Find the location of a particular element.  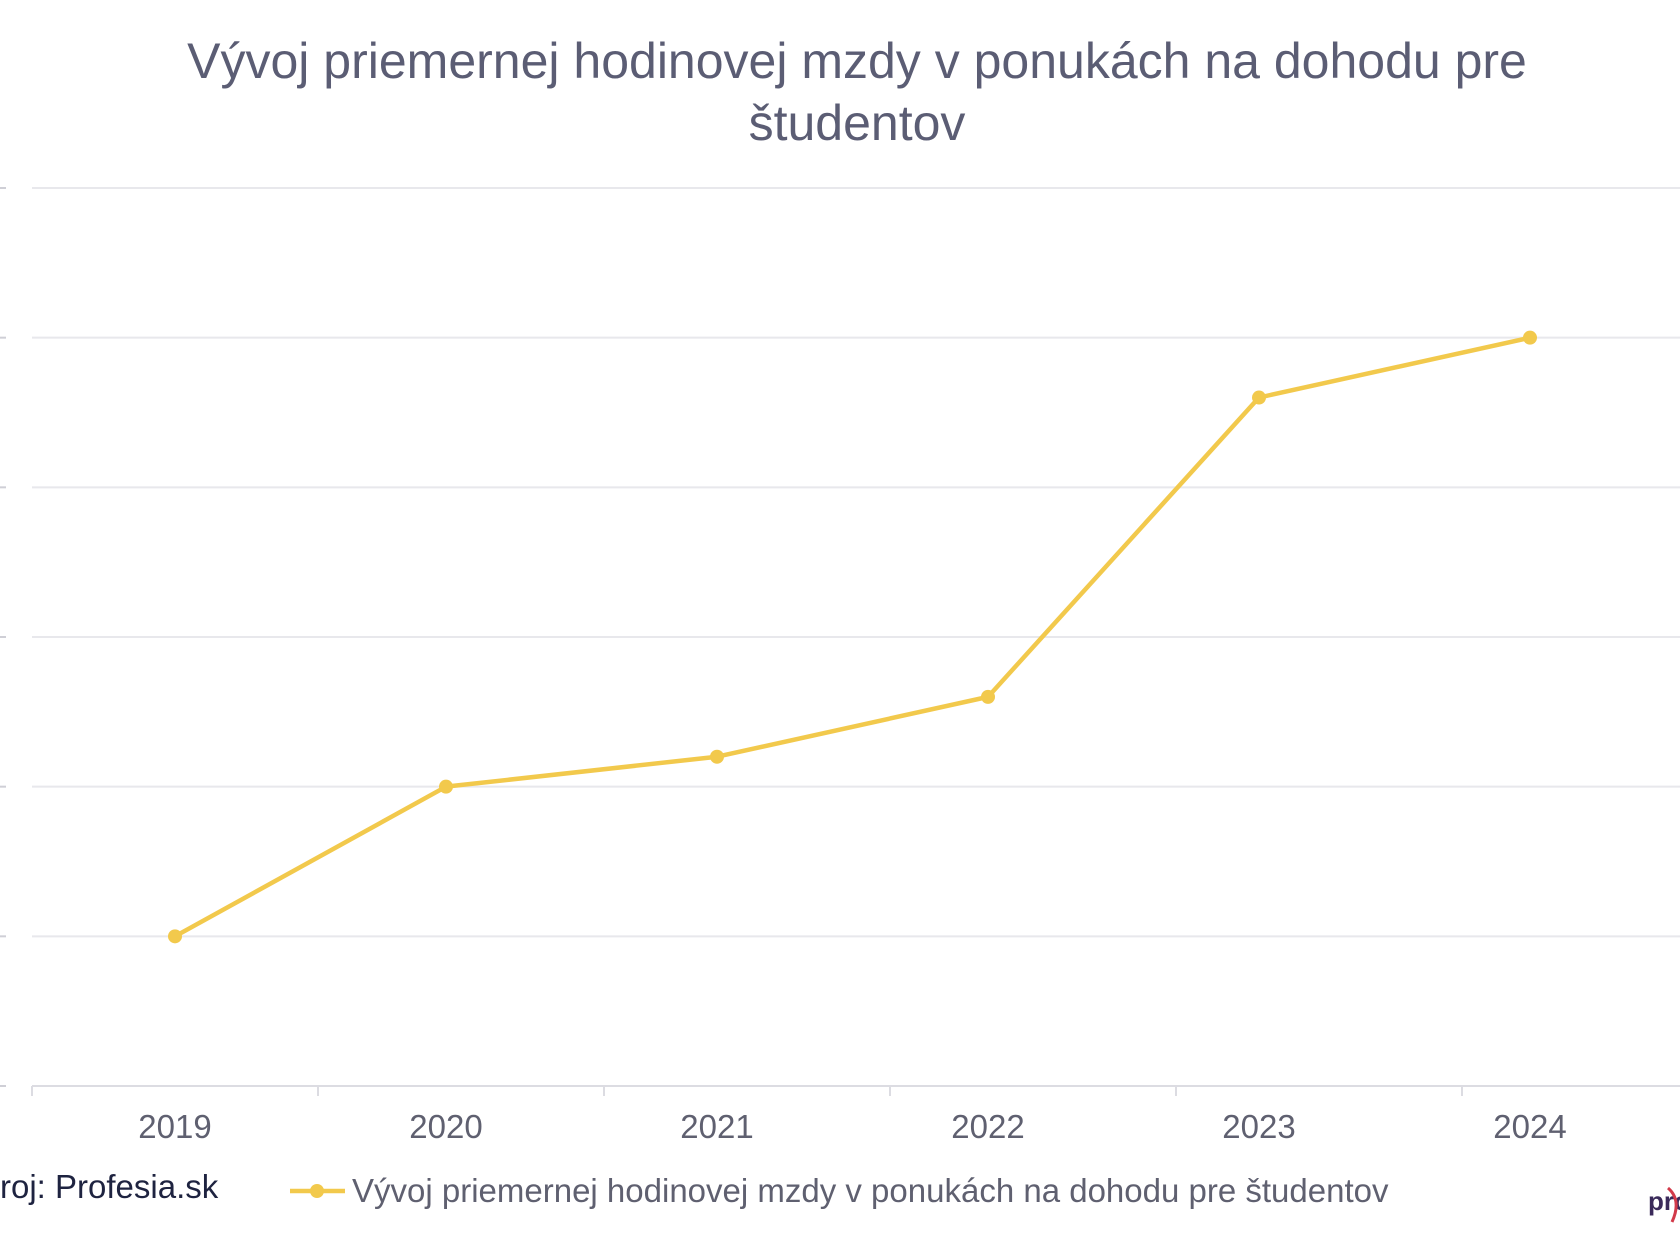

data-point-2022 is located at coordinates (988, 696).